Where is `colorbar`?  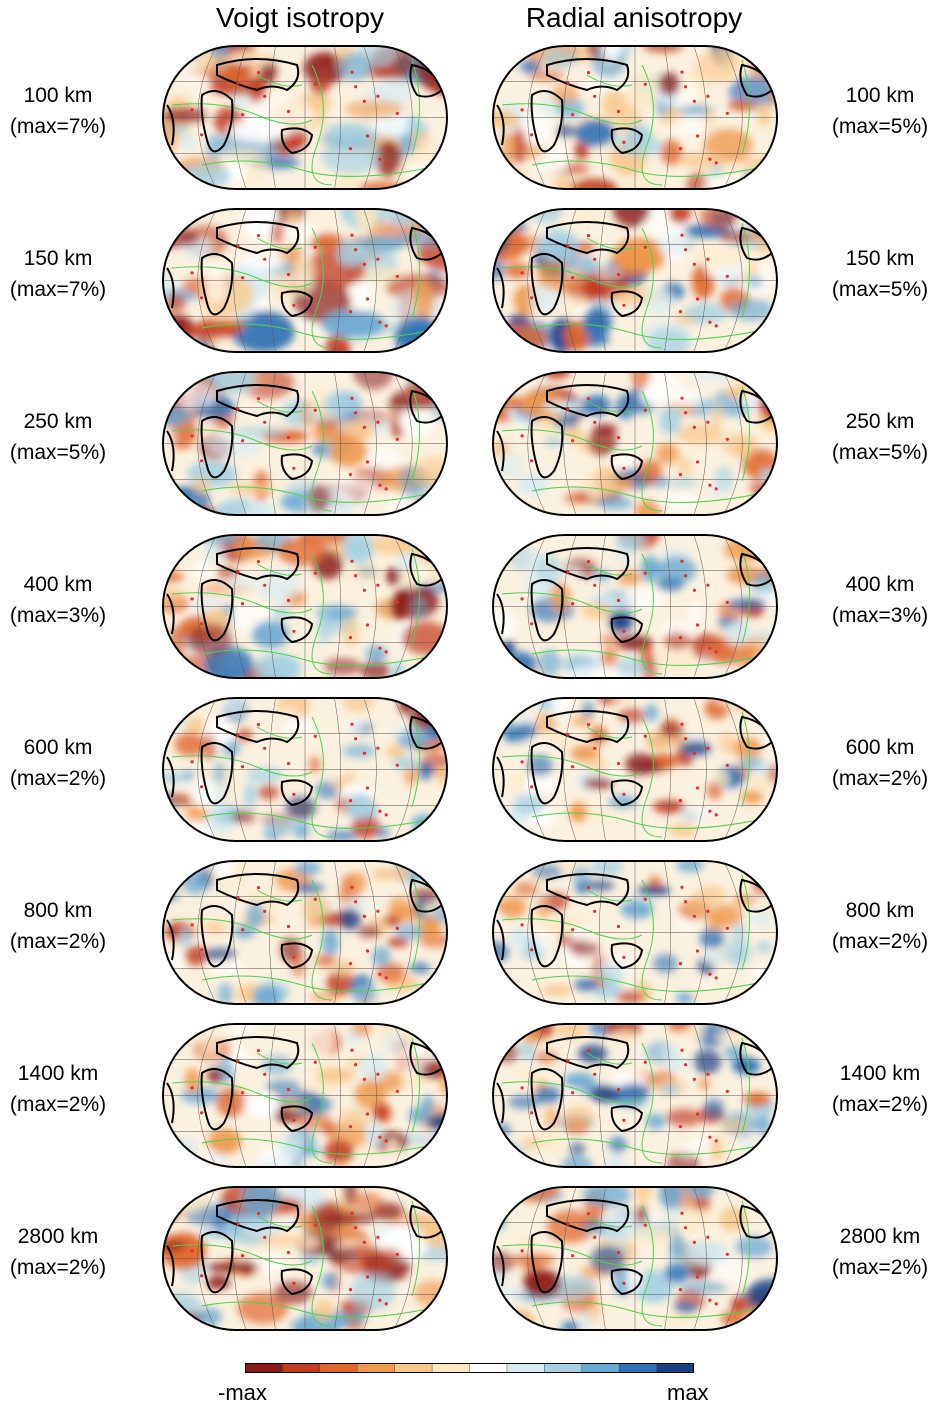
colorbar is located at coordinates (470, 1366).